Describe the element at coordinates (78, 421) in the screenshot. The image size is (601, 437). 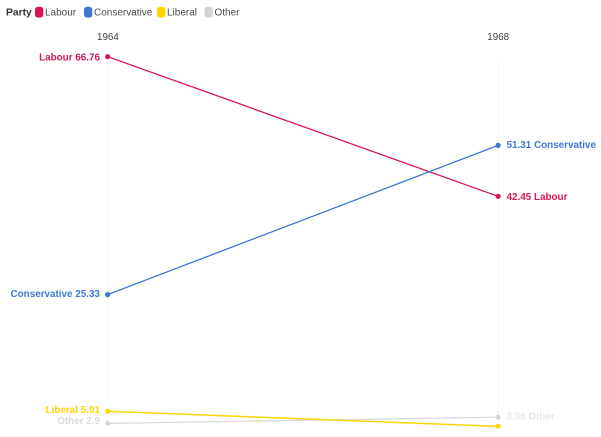
I see `svg-text: Other 2.9` at that location.